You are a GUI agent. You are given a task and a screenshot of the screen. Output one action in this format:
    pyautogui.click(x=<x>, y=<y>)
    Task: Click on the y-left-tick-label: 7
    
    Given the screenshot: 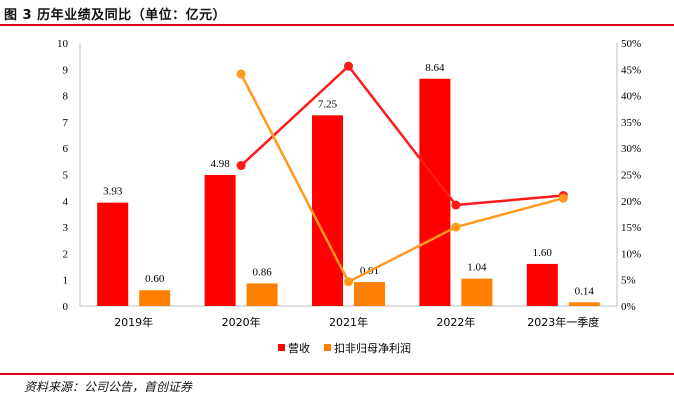 What is the action you would take?
    pyautogui.click(x=66, y=123)
    